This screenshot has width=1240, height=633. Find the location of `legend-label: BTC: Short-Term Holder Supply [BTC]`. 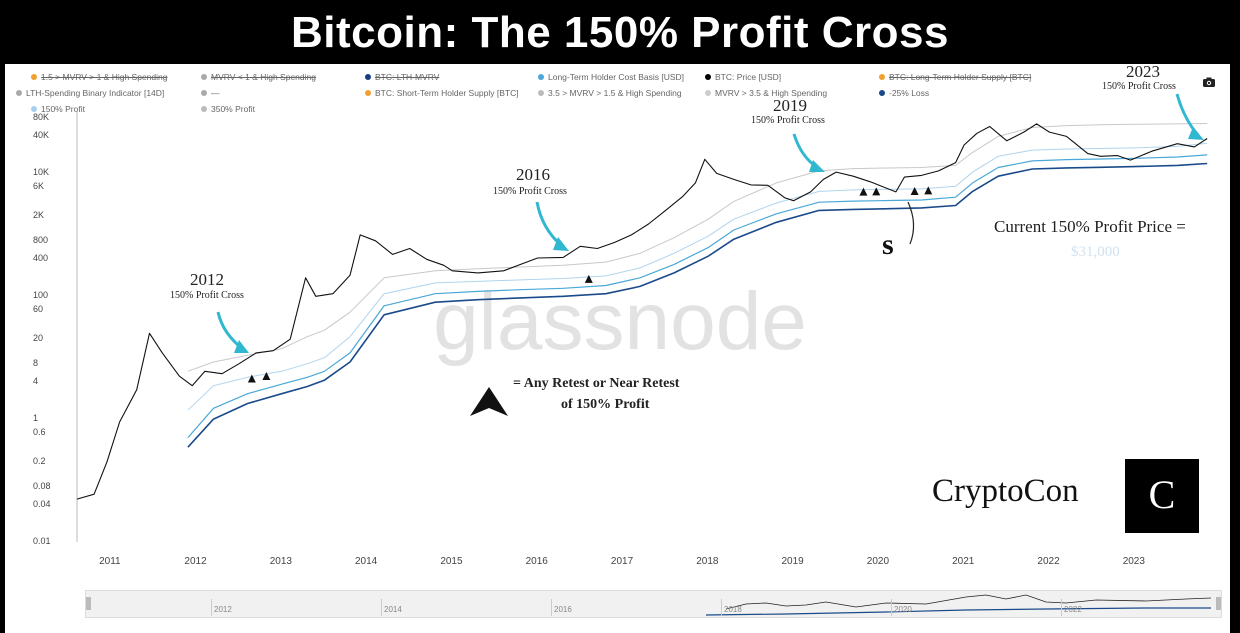

legend-label: BTC: Short-Term Holder Supply [BTC] is located at coordinates (447, 93).